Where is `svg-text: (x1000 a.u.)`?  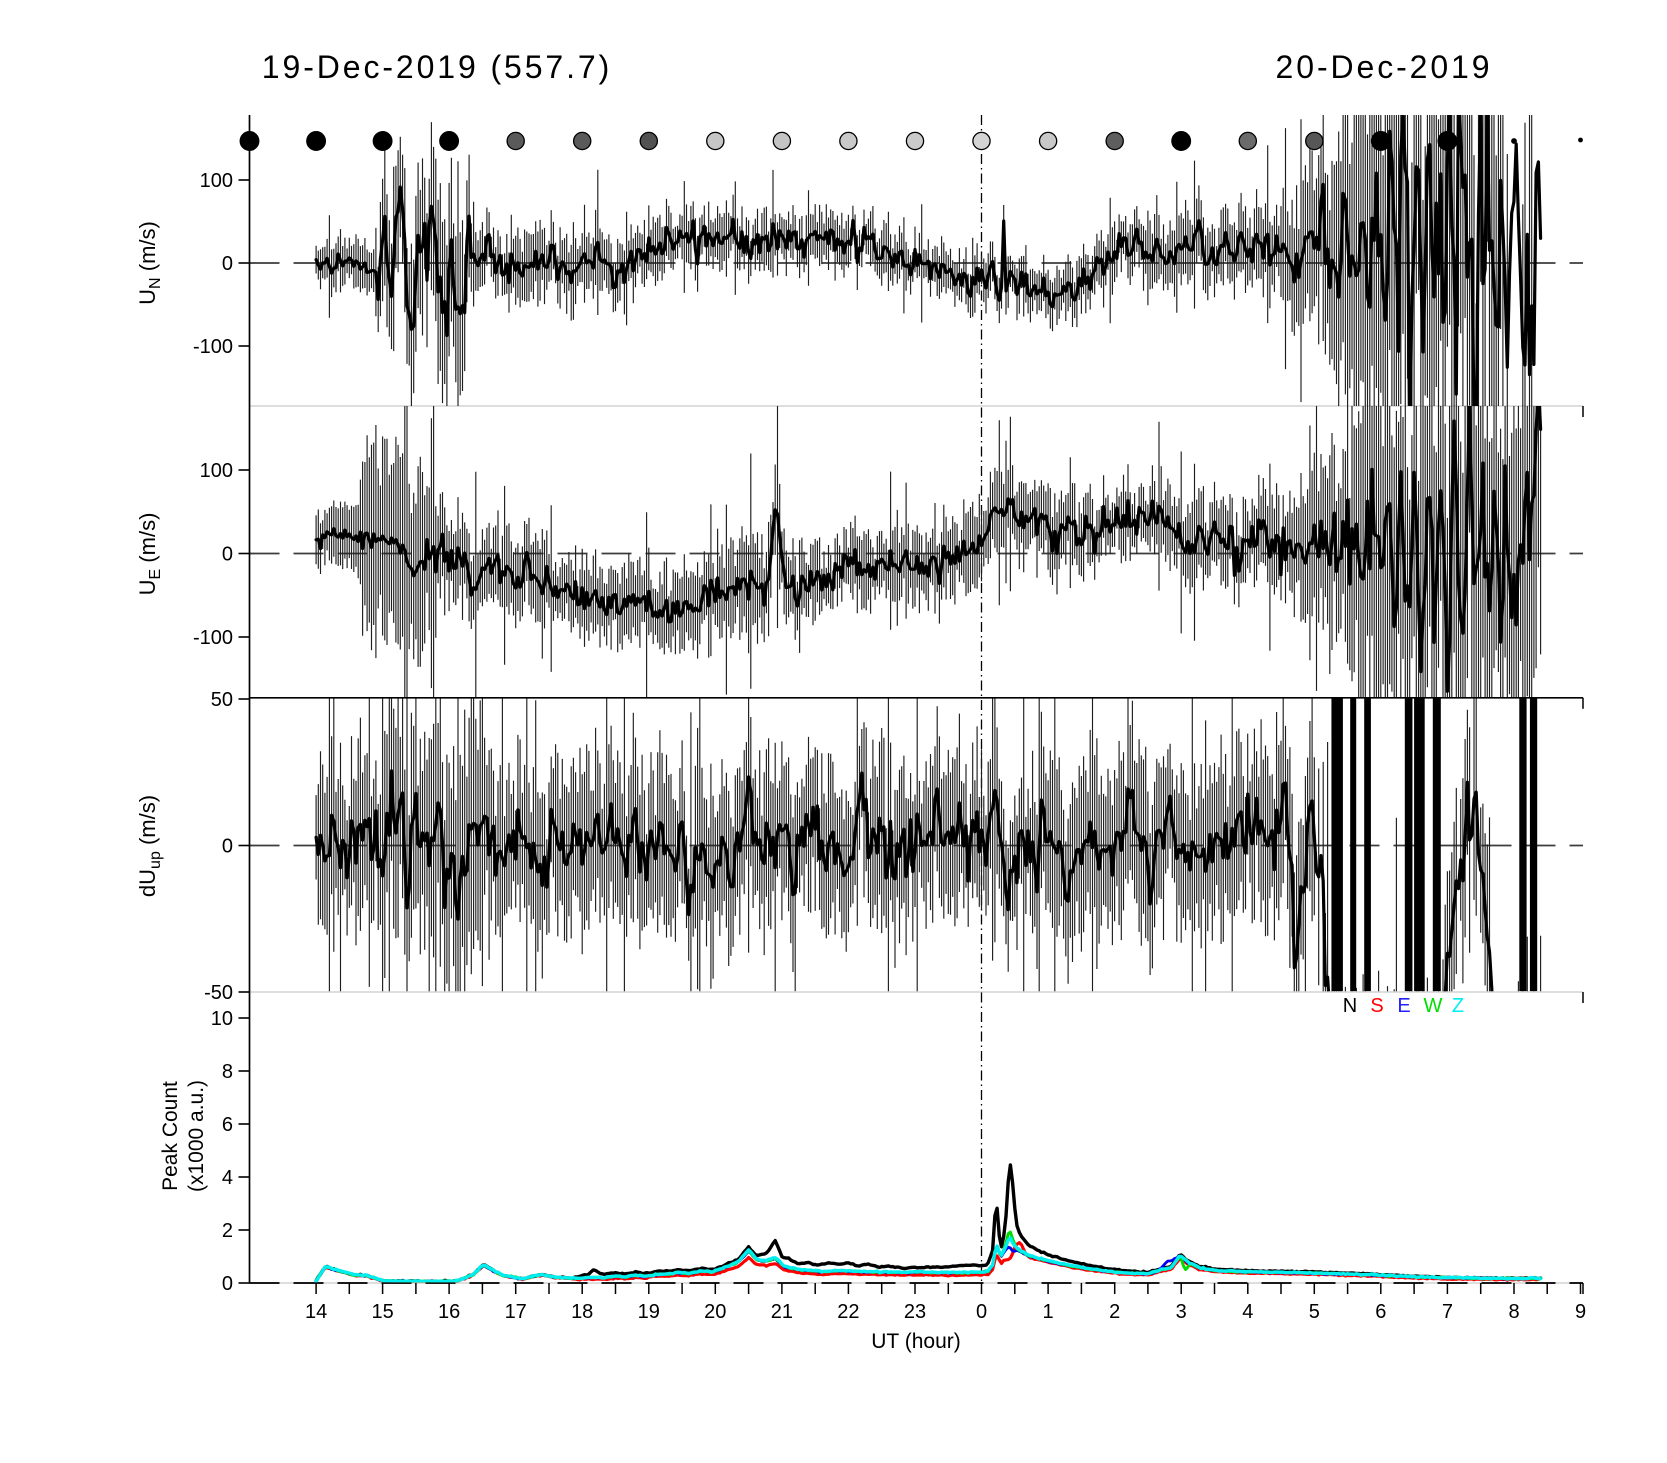
svg-text: (x1000 a.u.) is located at coordinates (196, 1136).